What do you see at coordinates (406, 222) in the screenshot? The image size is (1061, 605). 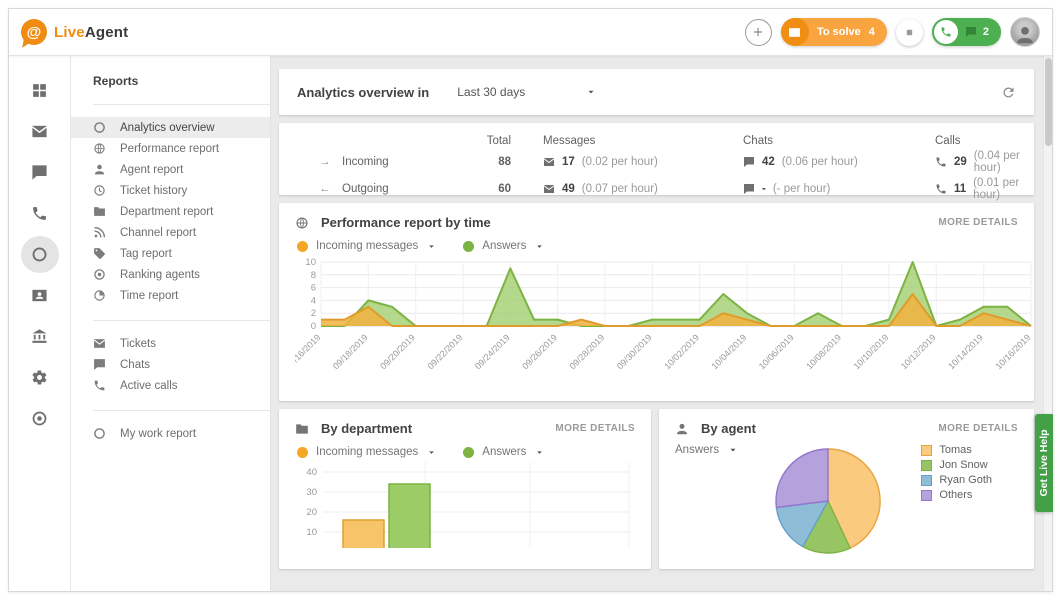 I see `performance-title: Performance report by time` at bounding box center [406, 222].